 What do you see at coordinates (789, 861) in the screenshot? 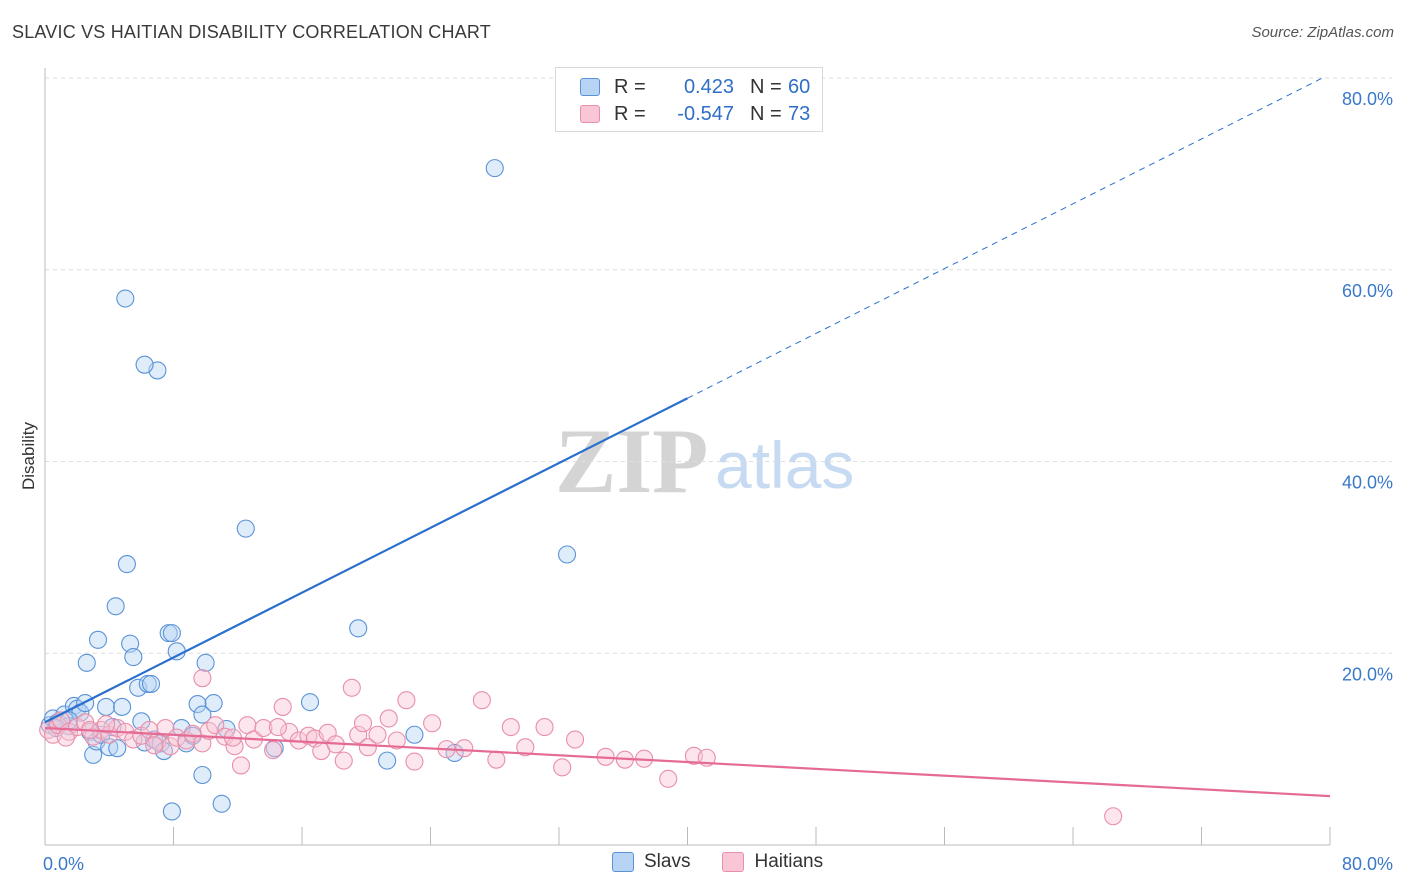
I see `legend-label-haitians: Haitians` at bounding box center [789, 861].